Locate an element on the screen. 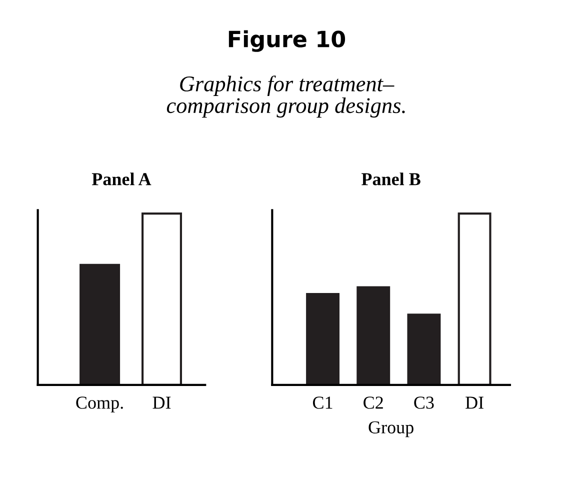 The width and height of the screenshot is (573, 483). x-tick-label: C3 is located at coordinates (424, 402).